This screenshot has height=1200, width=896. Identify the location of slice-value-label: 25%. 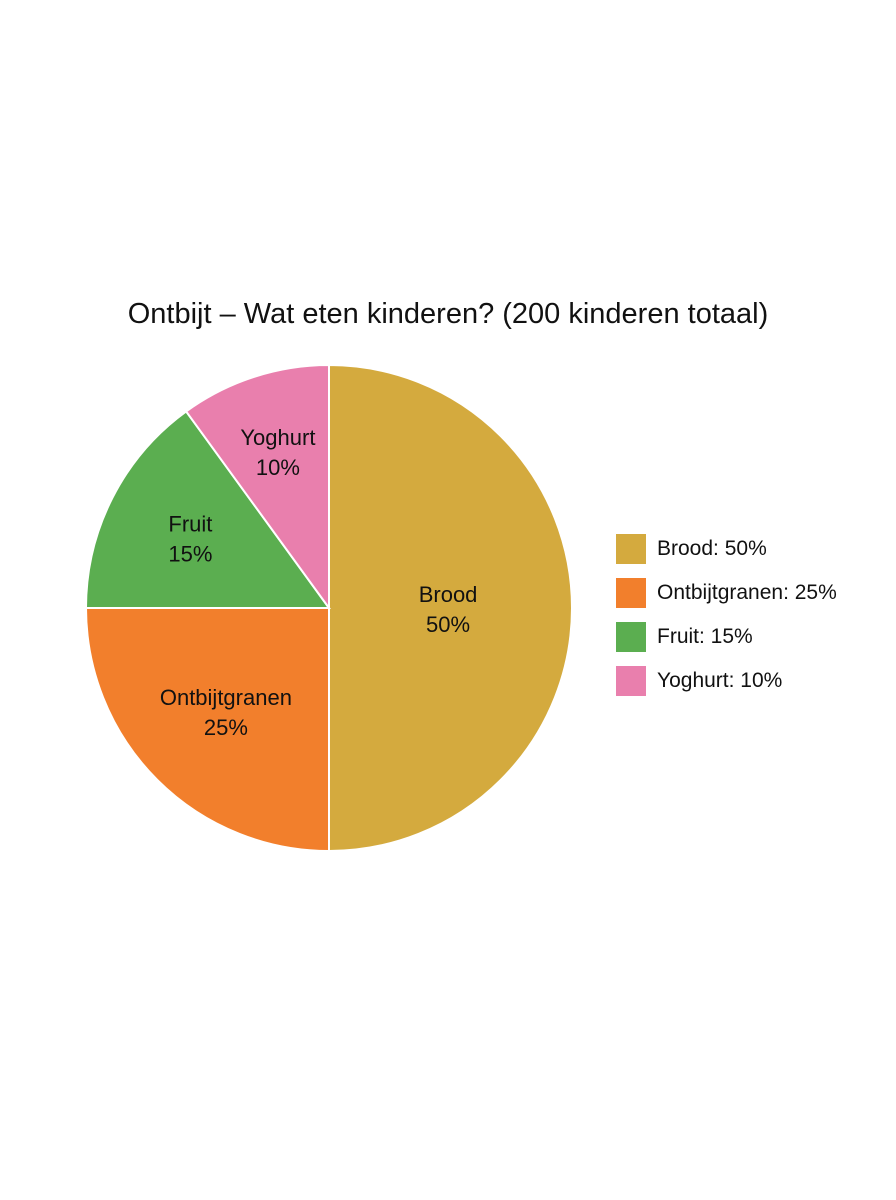
(226, 727).